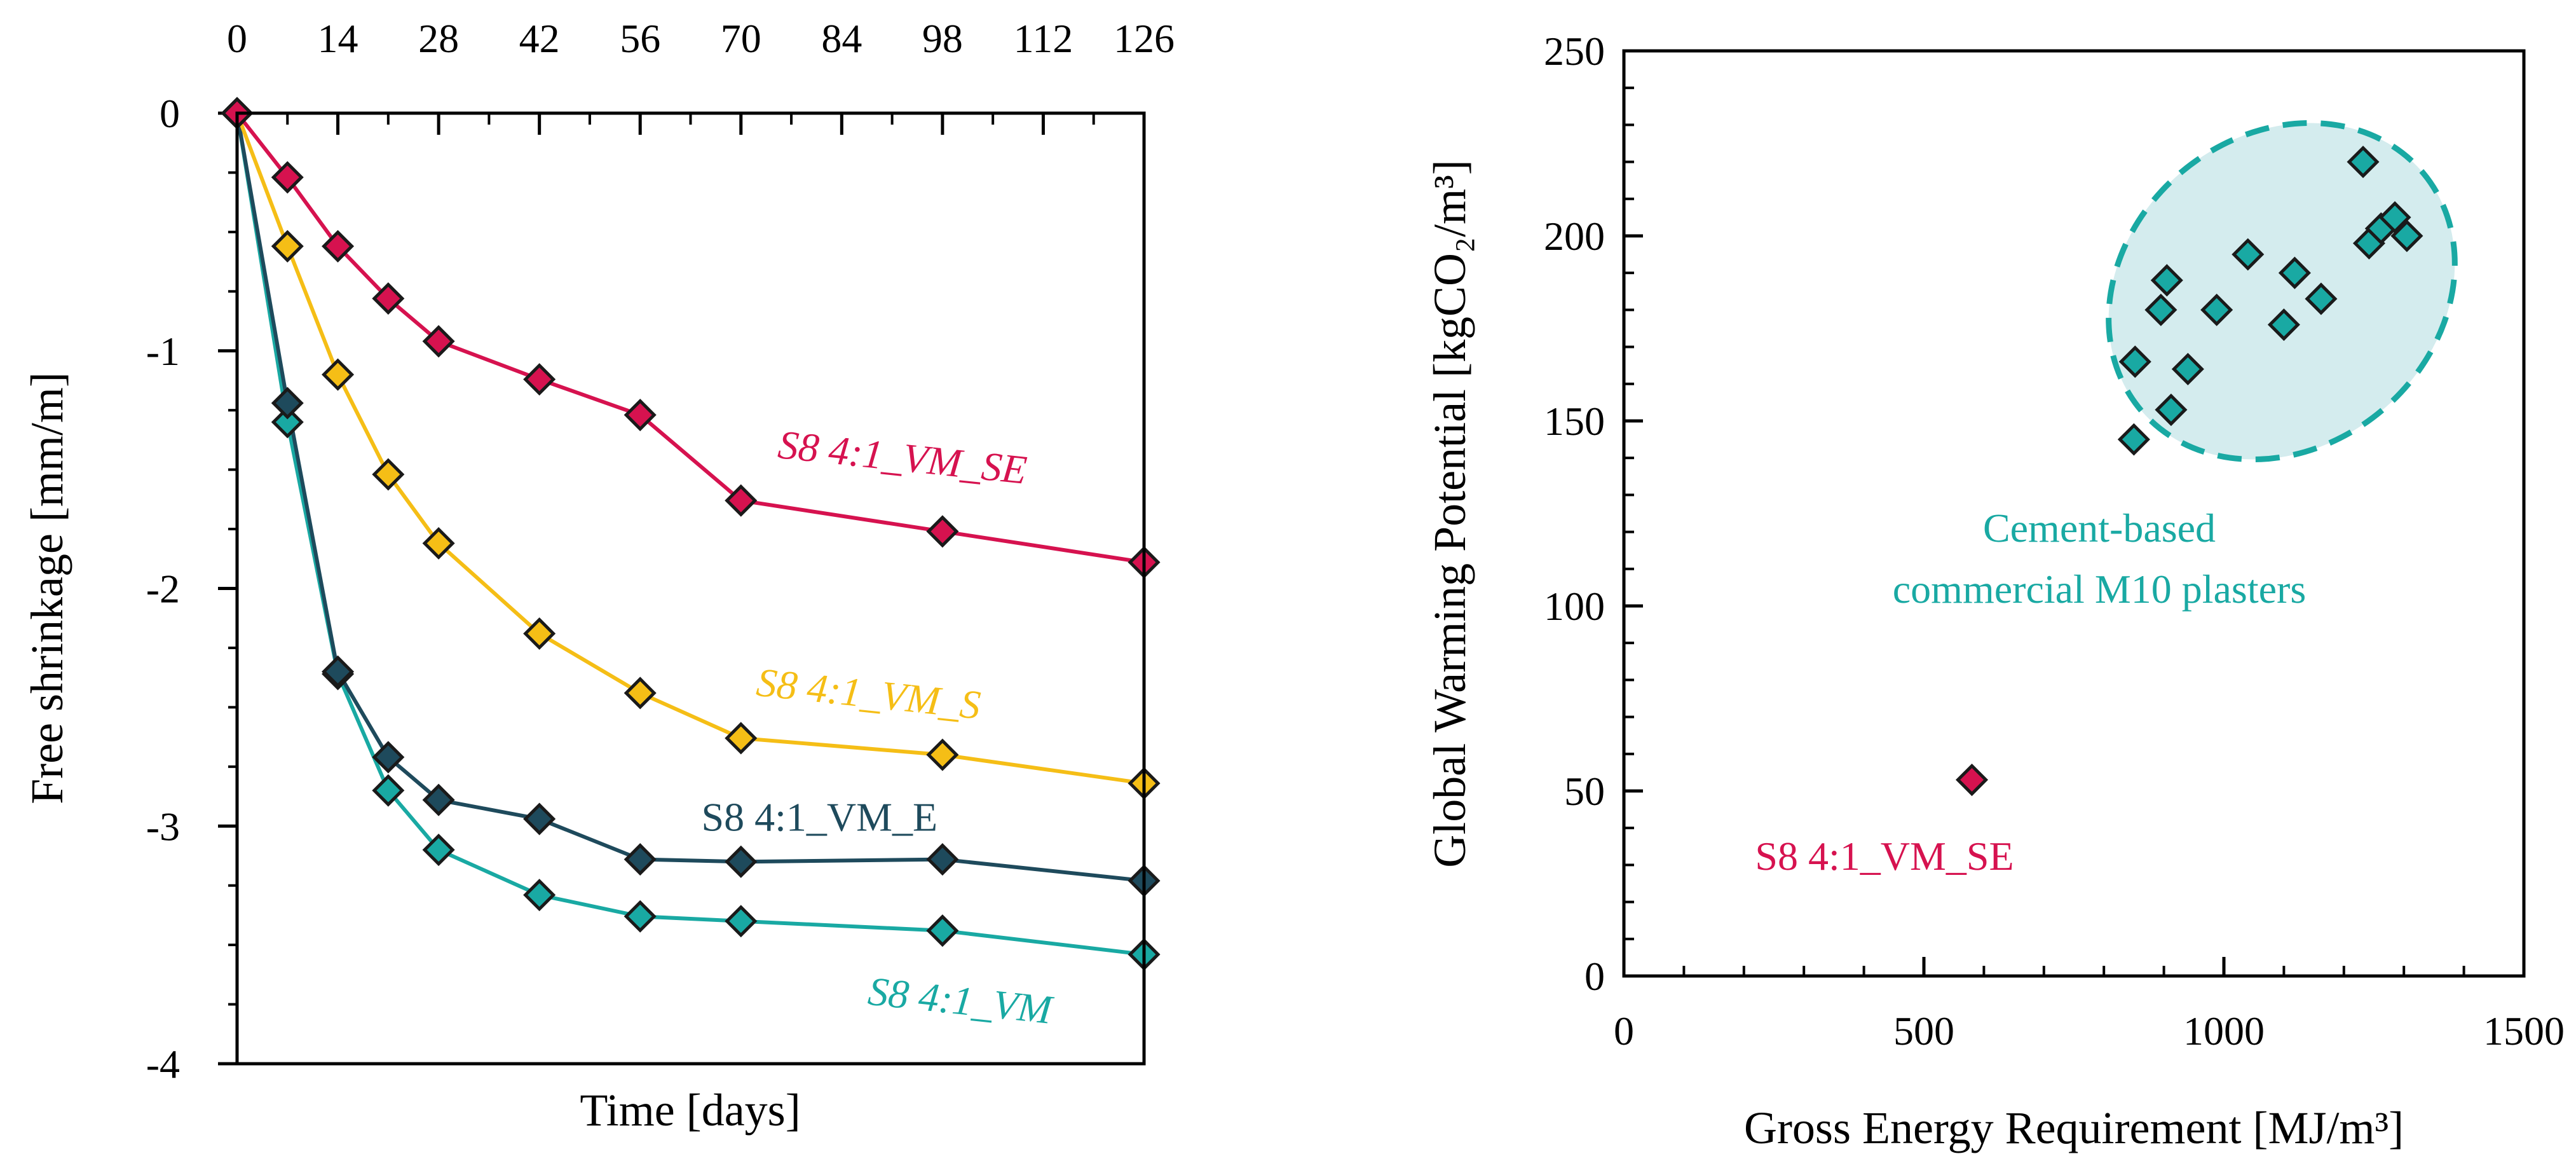 The height and width of the screenshot is (1168, 2576). I want to click on shrinkage-x-tick-label: 14, so click(338, 38).